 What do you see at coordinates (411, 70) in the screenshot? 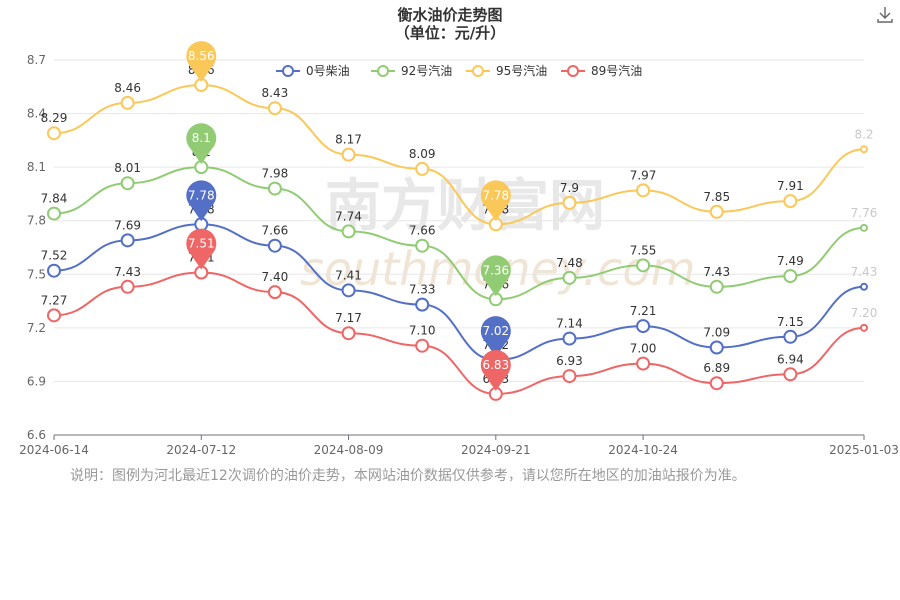
I see `legend-item-2: 92号汽油` at bounding box center [411, 70].